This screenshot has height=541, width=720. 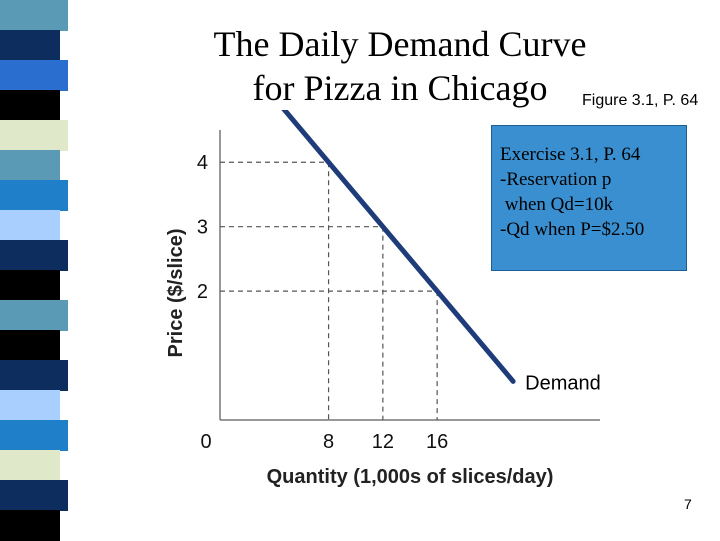 I want to click on x-tick-label: 0, so click(x=205, y=442).